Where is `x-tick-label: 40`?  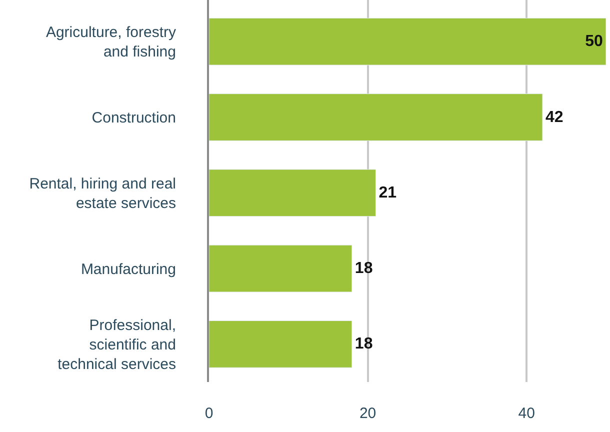 x-tick-label: 40 is located at coordinates (526, 413).